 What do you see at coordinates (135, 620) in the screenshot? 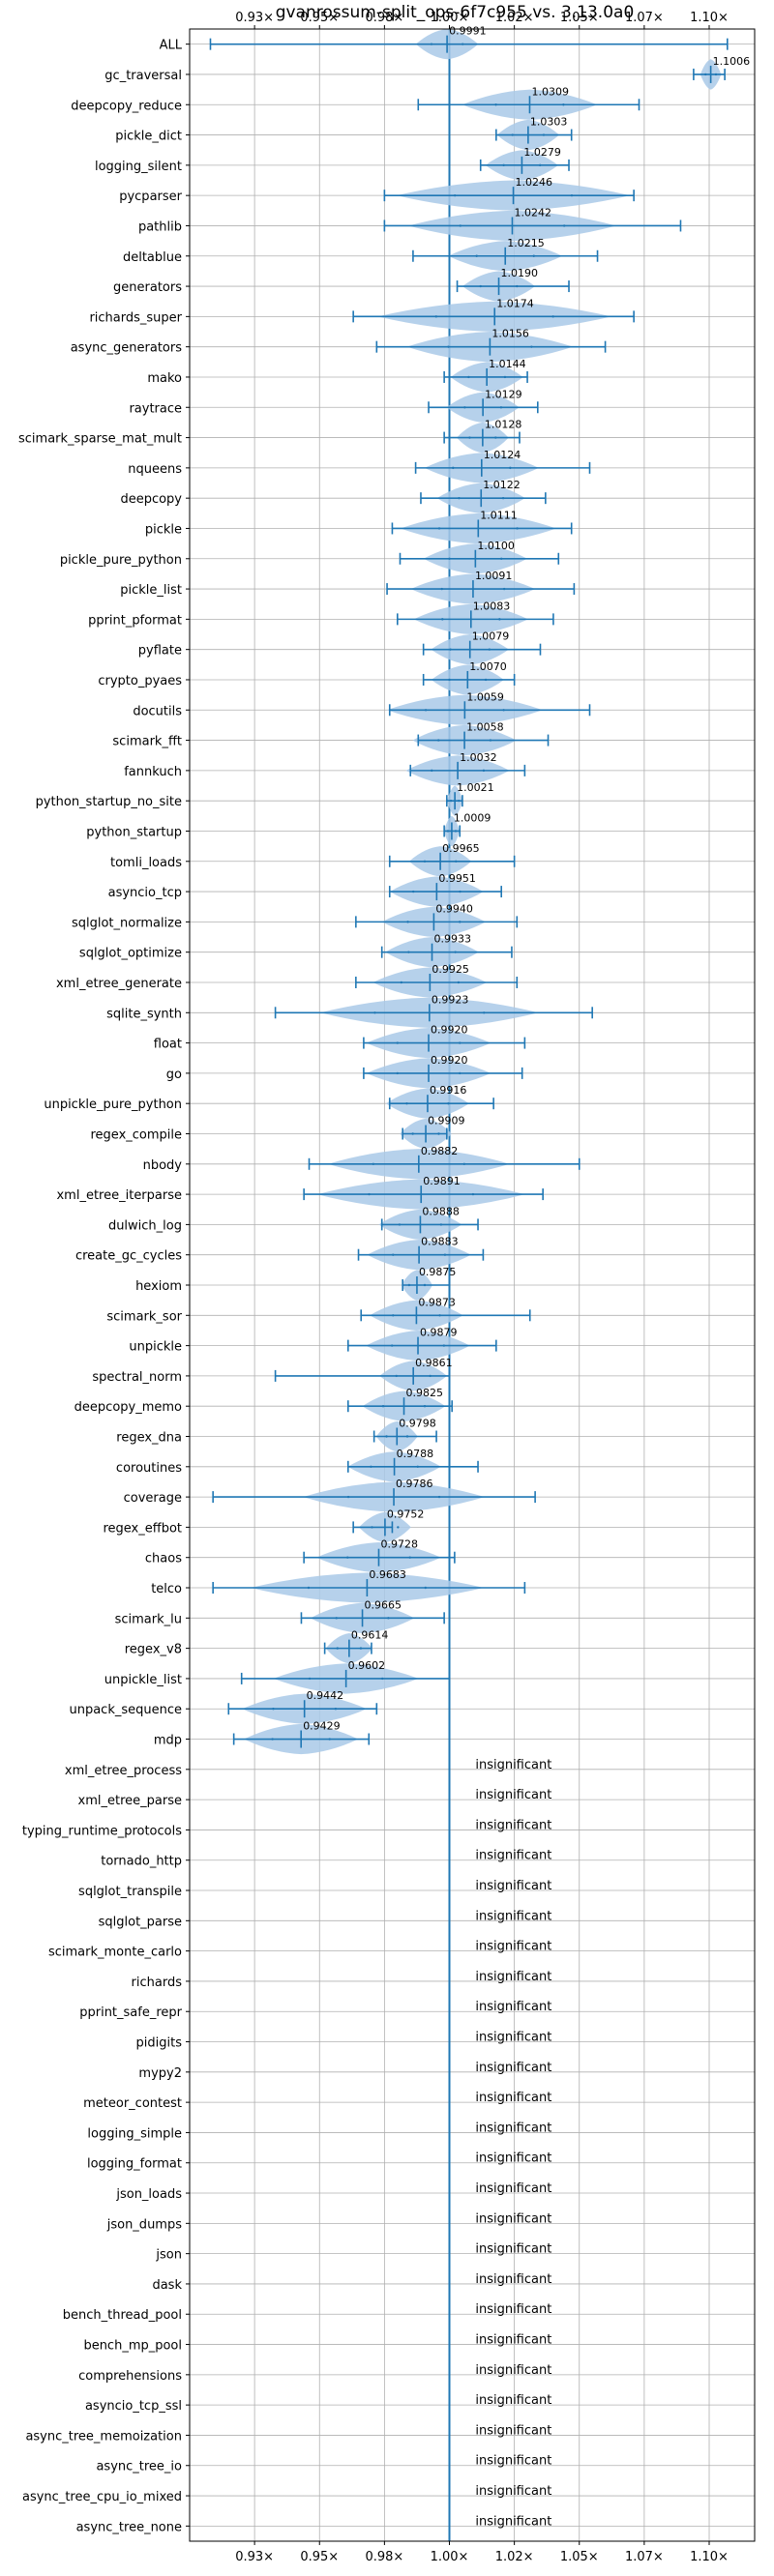
I see `y-tick-label: pprint_pformat` at bounding box center [135, 620].